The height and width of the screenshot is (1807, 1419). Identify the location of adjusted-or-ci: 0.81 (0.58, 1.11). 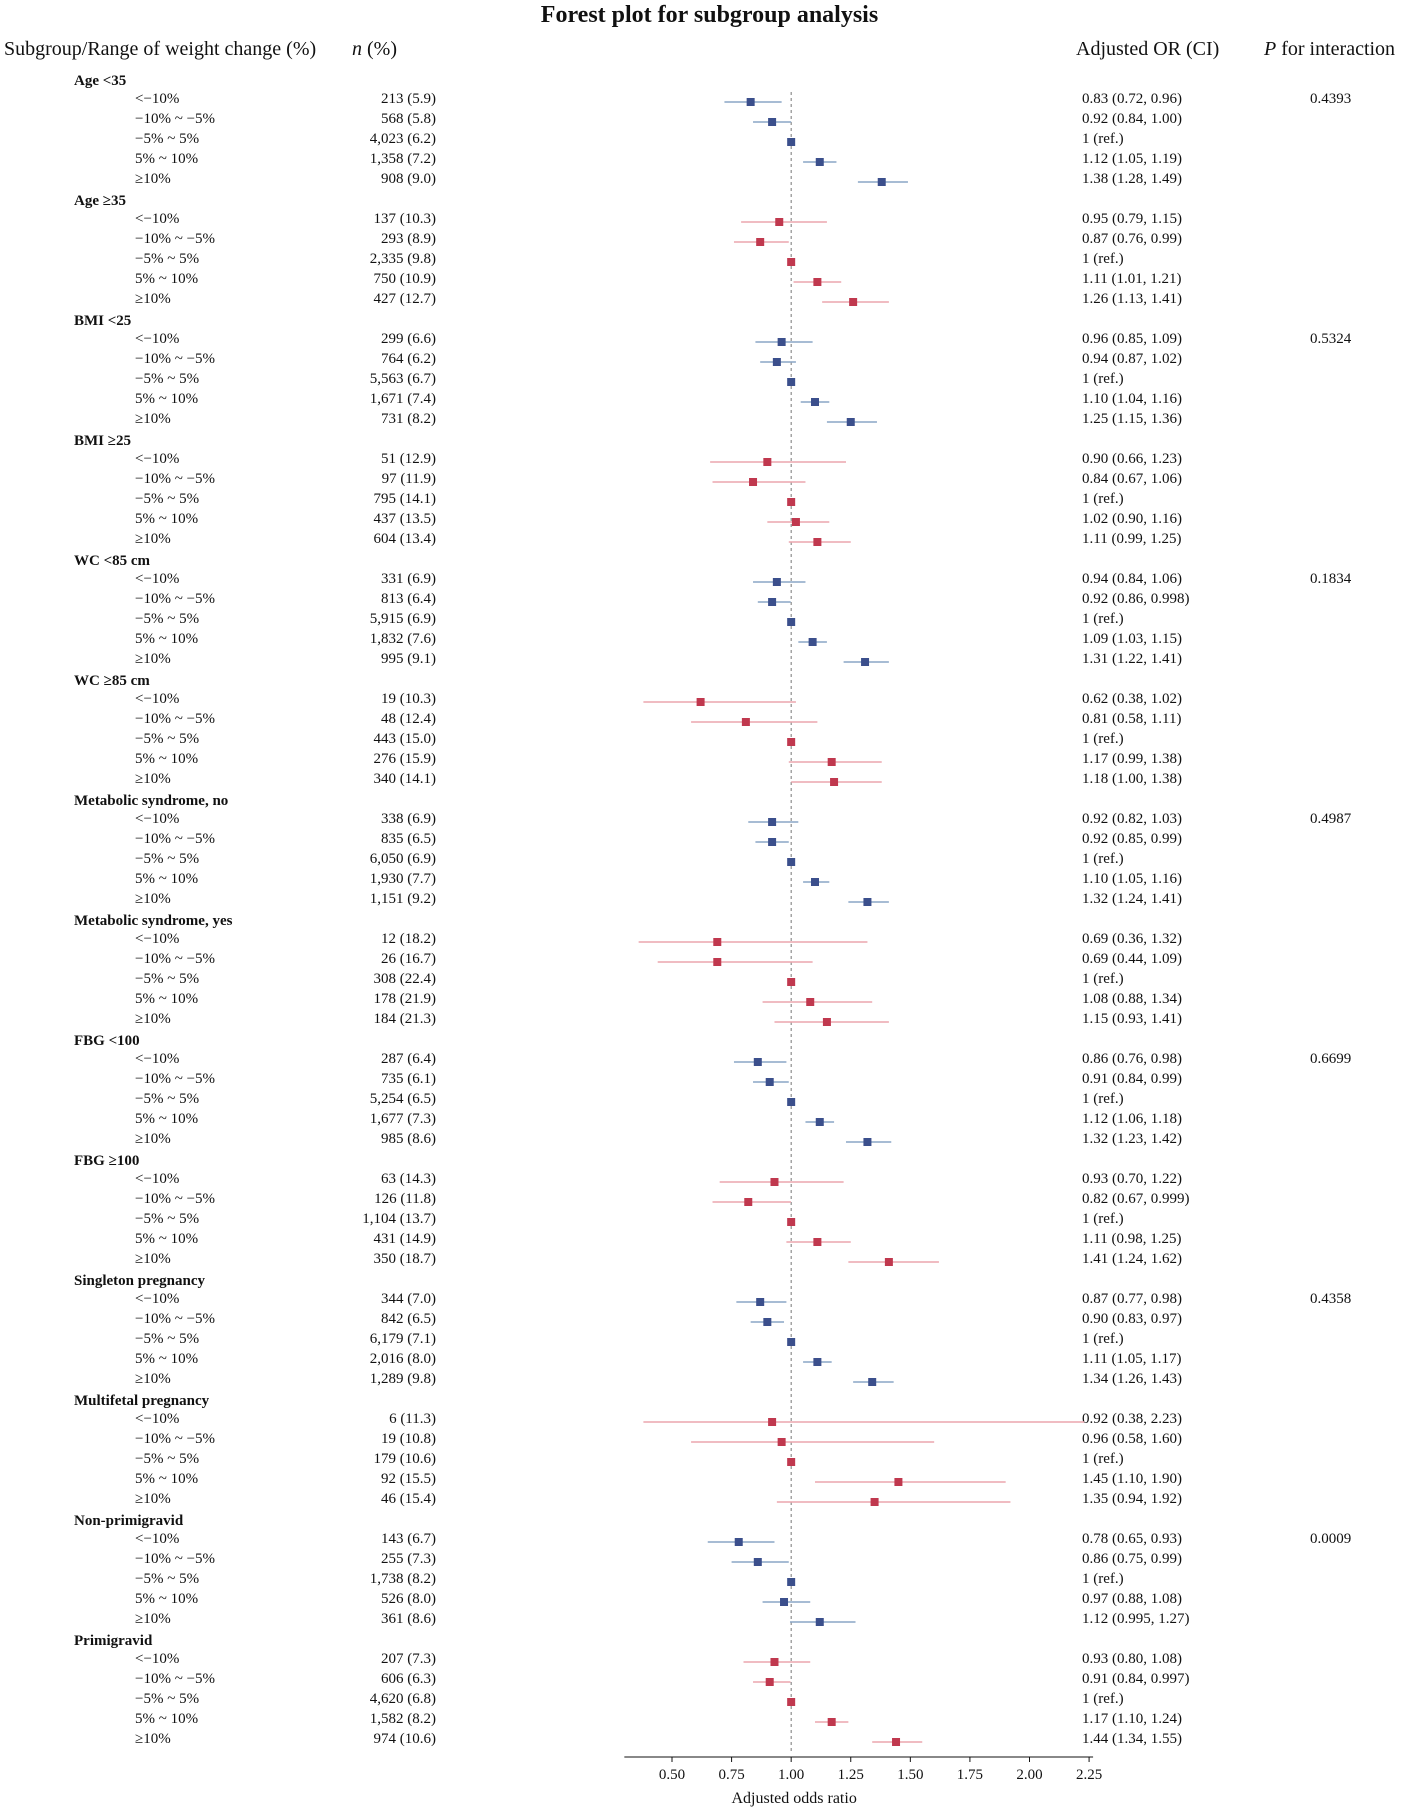
(1132, 719).